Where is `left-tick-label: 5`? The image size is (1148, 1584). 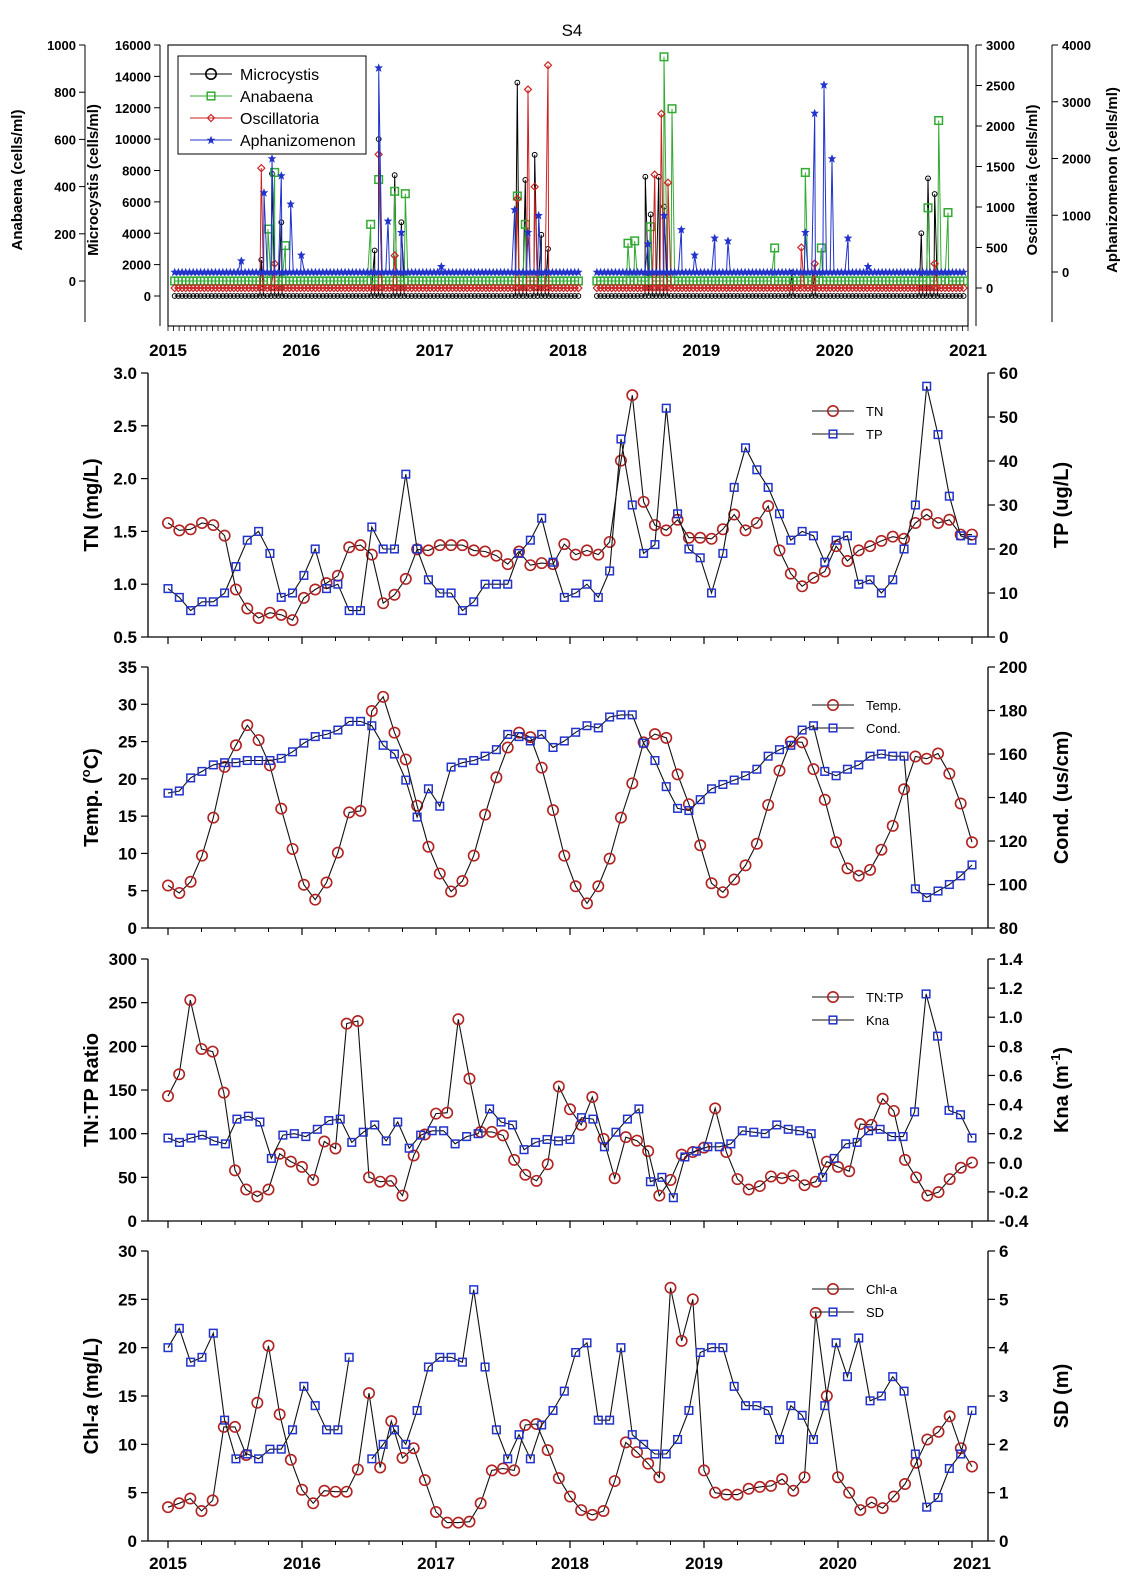
left-tick-label: 5 is located at coordinates (132, 1493).